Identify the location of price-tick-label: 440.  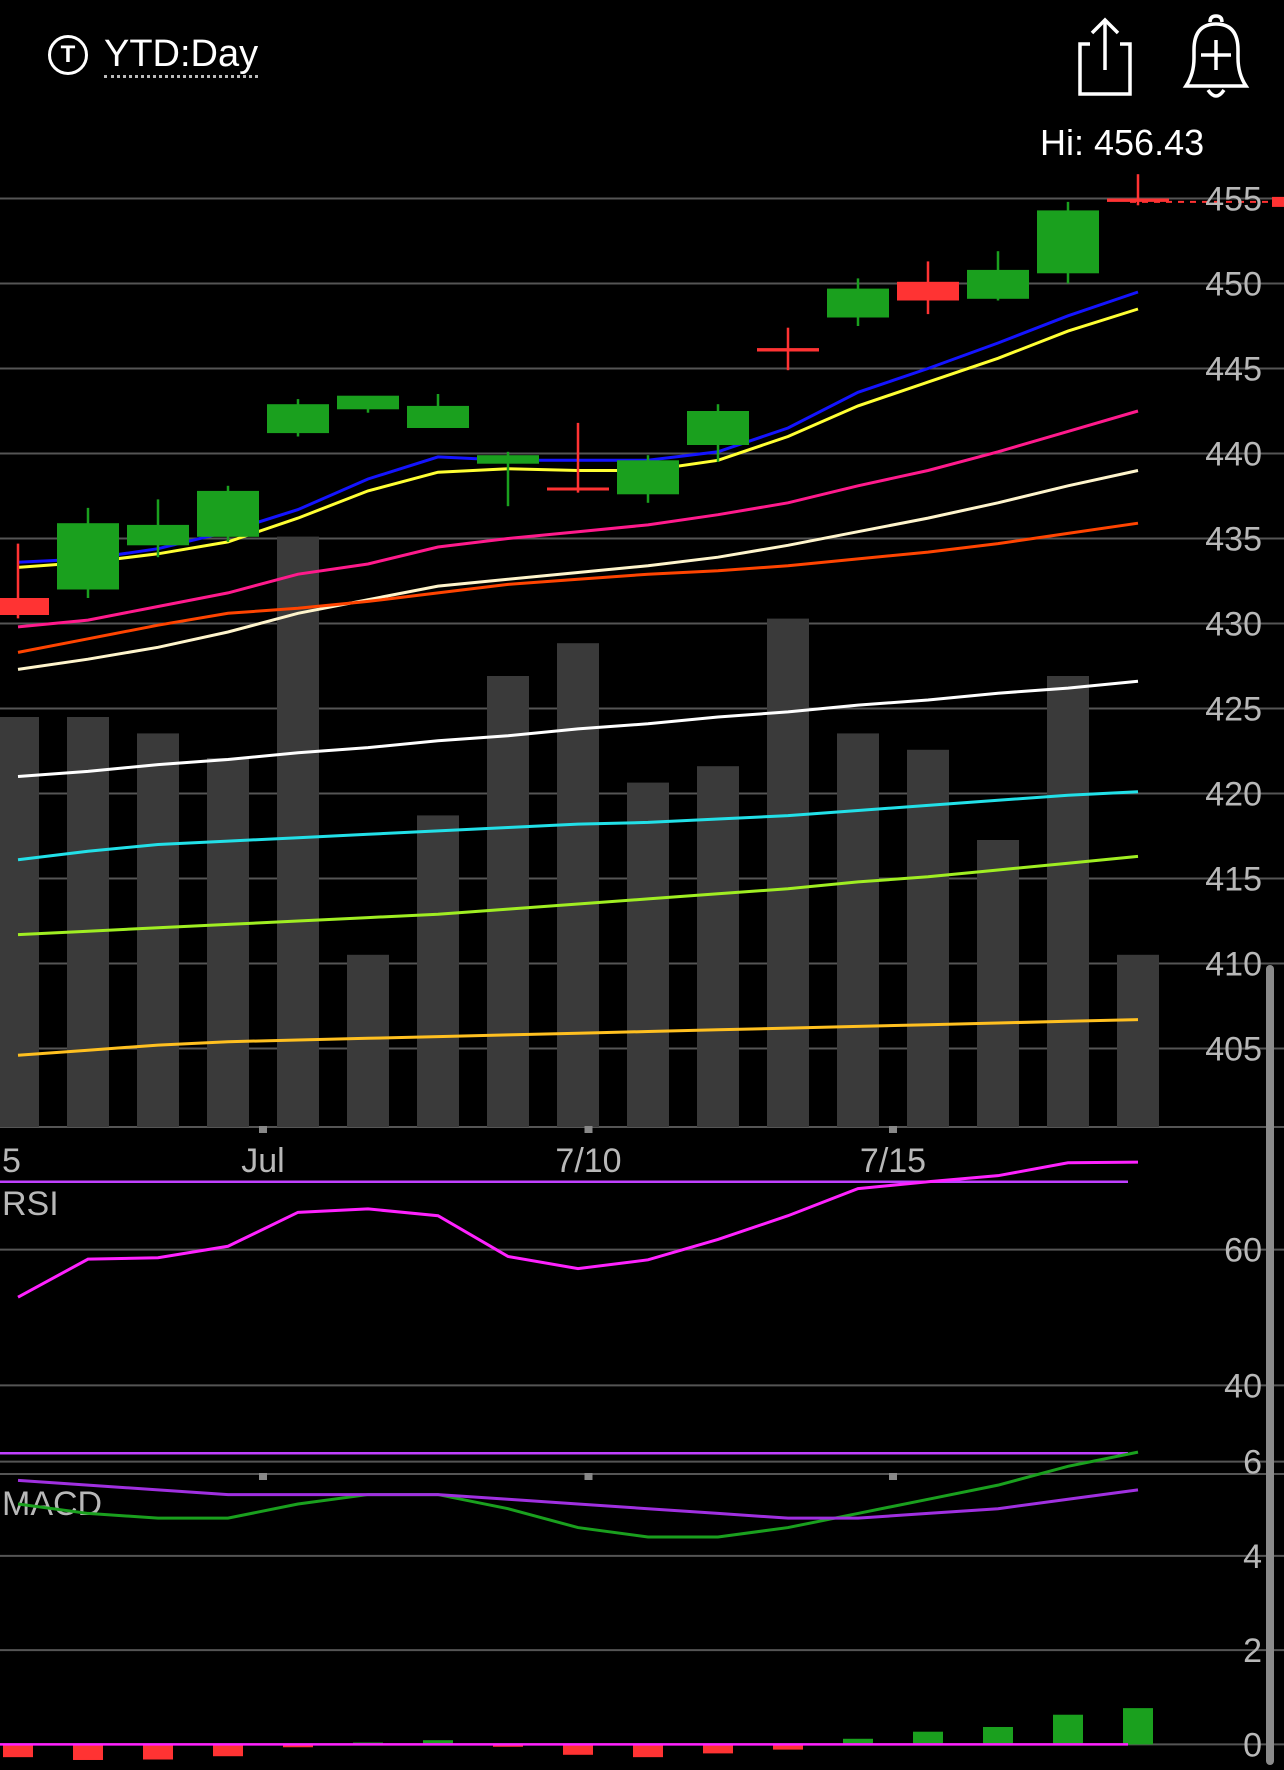
(1233, 455).